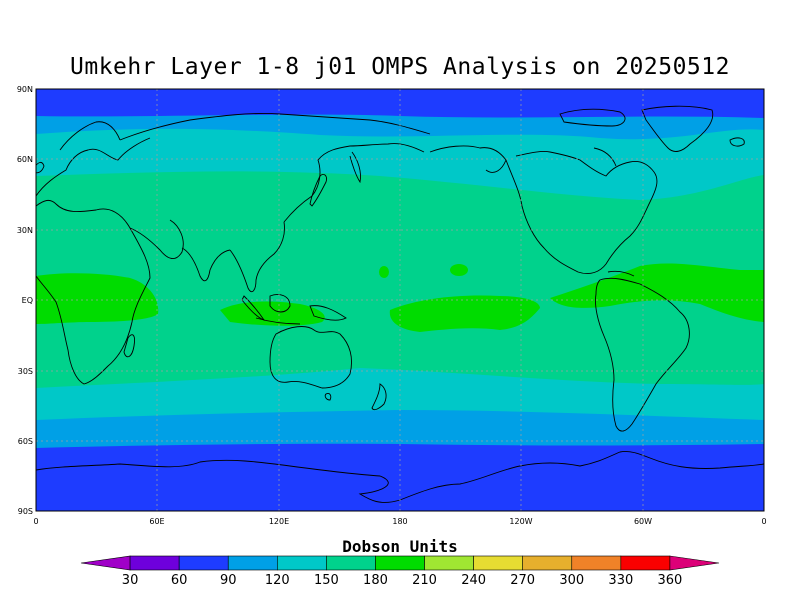 This screenshot has height=600, width=800. Describe the element at coordinates (670, 580) in the screenshot. I see `colorbar-tick-label: 360` at that location.